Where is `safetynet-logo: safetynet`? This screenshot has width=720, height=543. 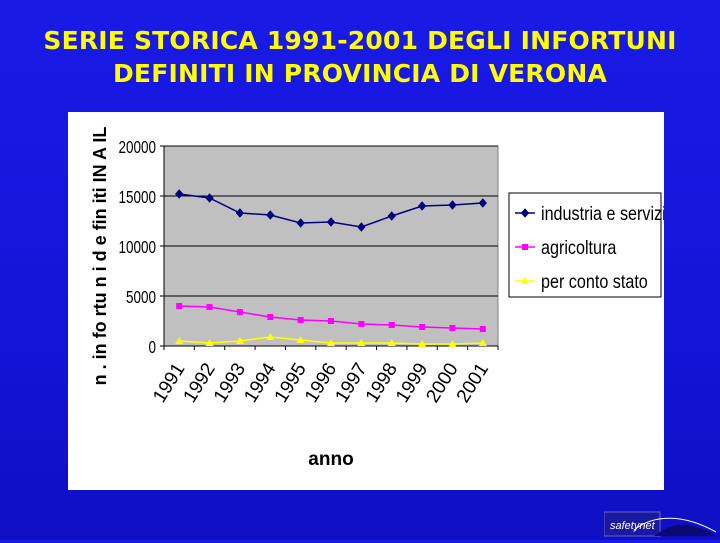 safetynet-logo: safetynet is located at coordinates (660, 524).